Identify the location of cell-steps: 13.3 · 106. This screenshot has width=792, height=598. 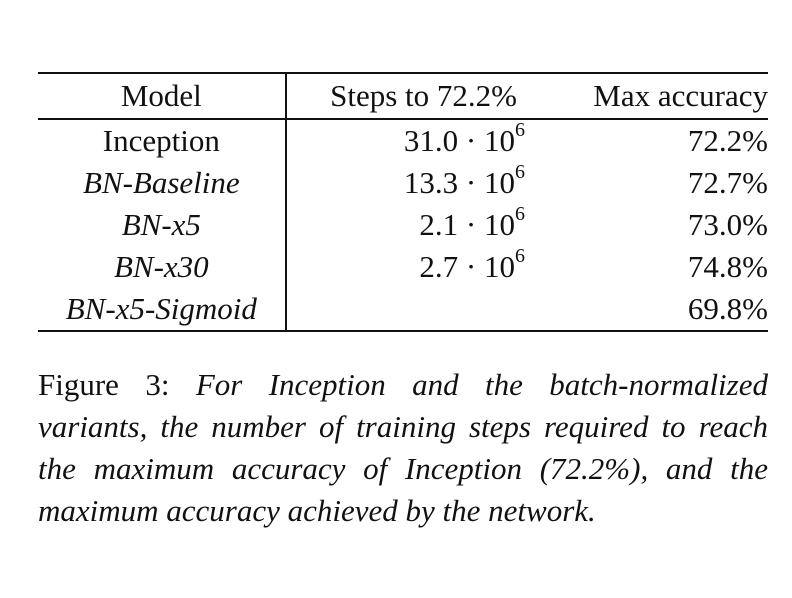
(406, 183).